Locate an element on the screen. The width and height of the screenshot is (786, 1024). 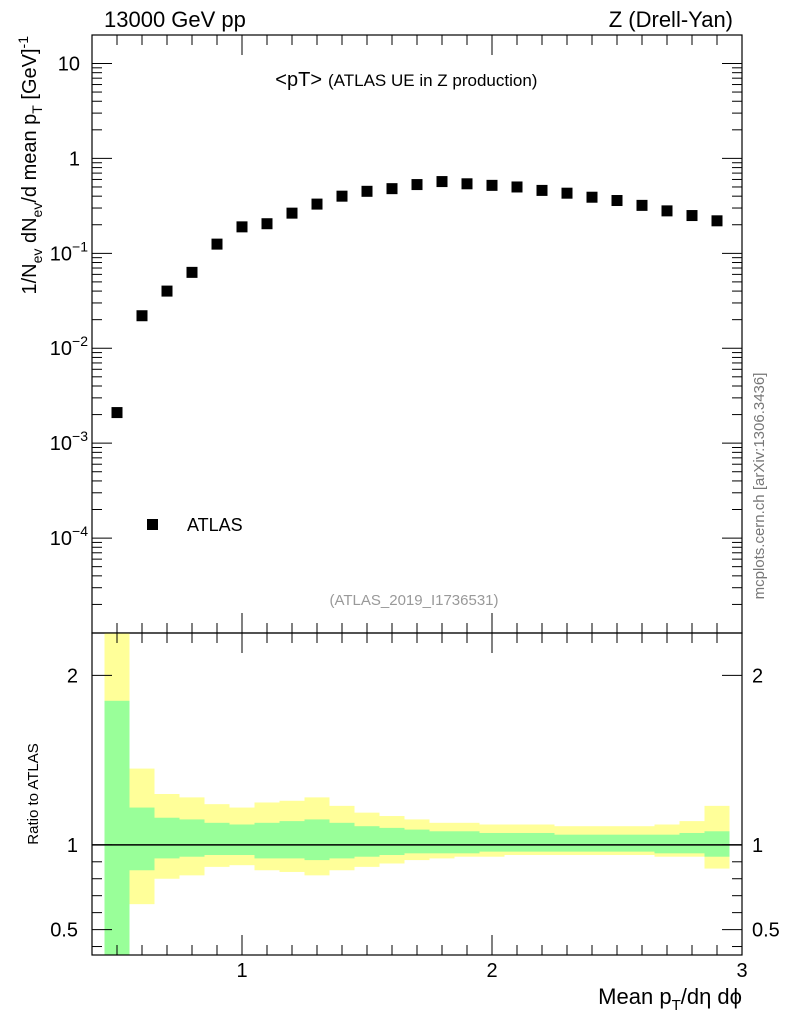
header-energy-label: 13000 GeV pp is located at coordinates (175, 19).